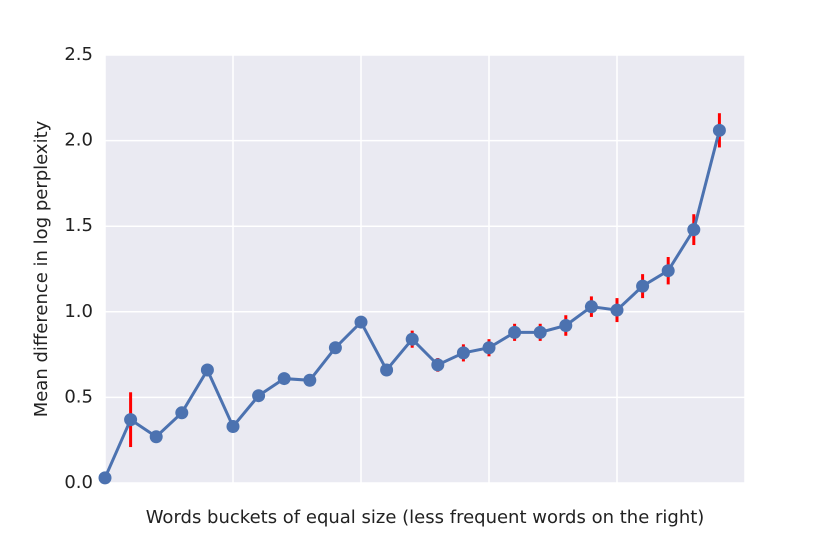 Image resolution: width=830 pixels, height=558 pixels. Describe the element at coordinates (41, 268) in the screenshot. I see `y-axis-label: Mean difference in log perplexity` at that location.